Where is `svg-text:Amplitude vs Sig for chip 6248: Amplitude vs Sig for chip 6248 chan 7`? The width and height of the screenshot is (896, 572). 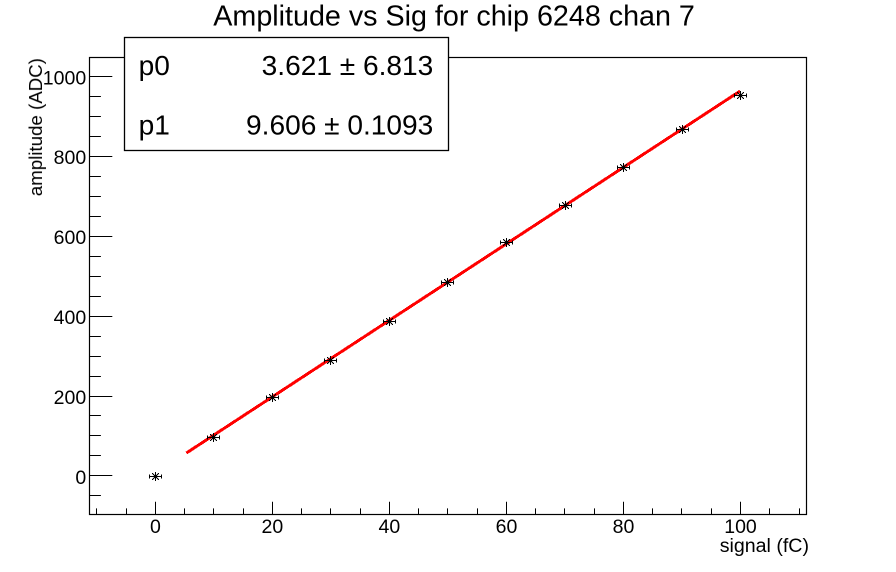
svg-text:Amplitude vs Sig for chip 6248: Amplitude vs Sig for chip 6248 chan 7 is located at coordinates (454, 17).